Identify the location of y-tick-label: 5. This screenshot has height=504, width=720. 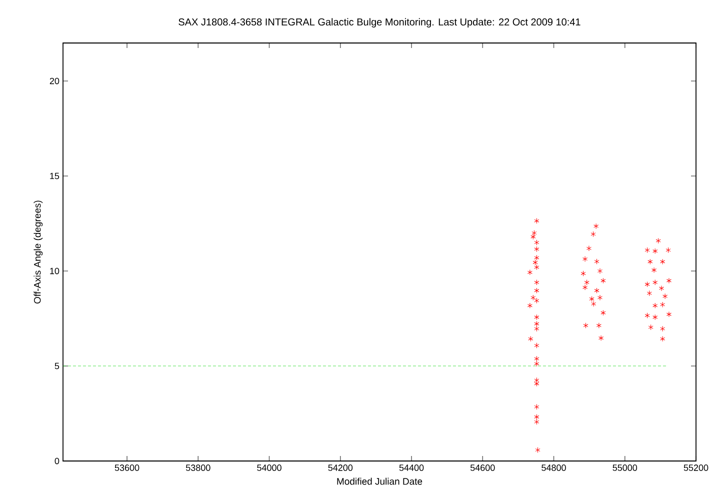
(57, 366).